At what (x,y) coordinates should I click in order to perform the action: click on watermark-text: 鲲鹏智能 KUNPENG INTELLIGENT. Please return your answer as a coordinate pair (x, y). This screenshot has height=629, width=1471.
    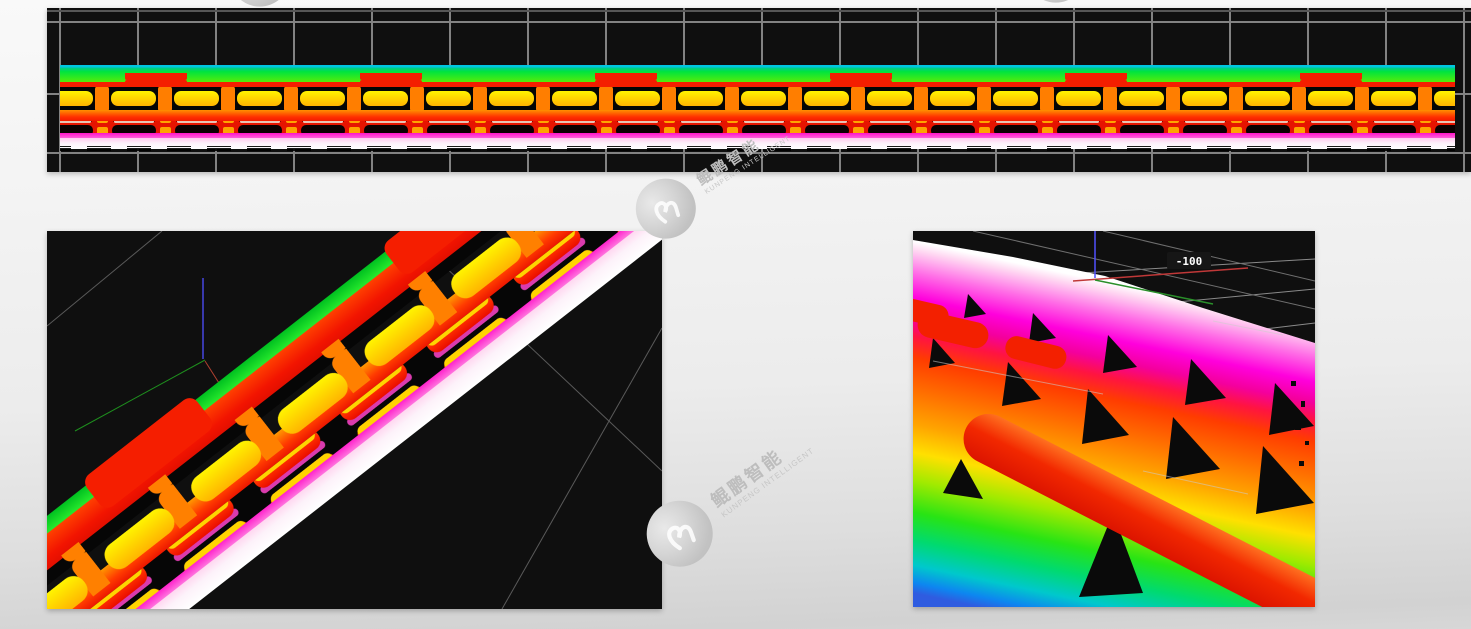
    Looking at the image, I should click on (761, 474).